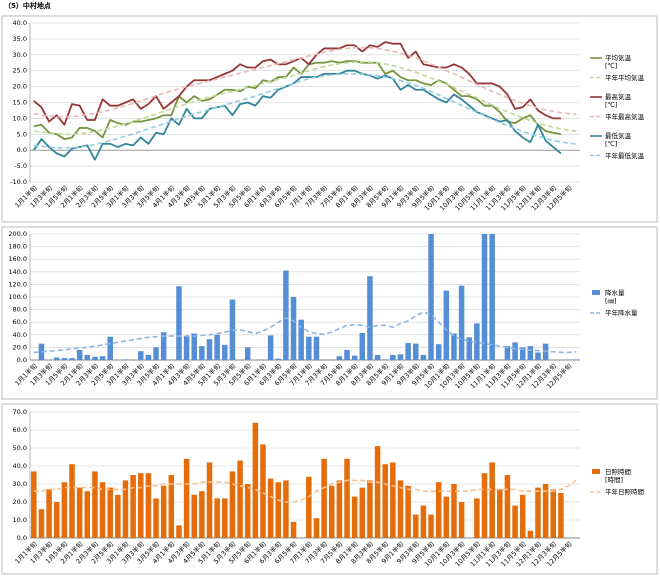  What do you see at coordinates (18, 182) in the screenshot?
I see `y-tick-label: -10.0` at bounding box center [18, 182].